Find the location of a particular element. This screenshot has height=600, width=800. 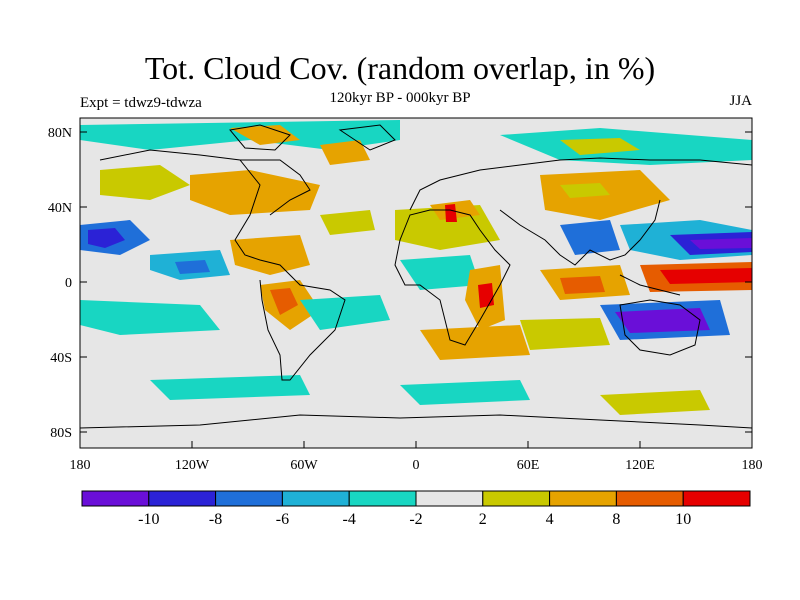

chart-title: Tot. Cloud Cov. (random overlap, in %) is located at coordinates (400, 68).